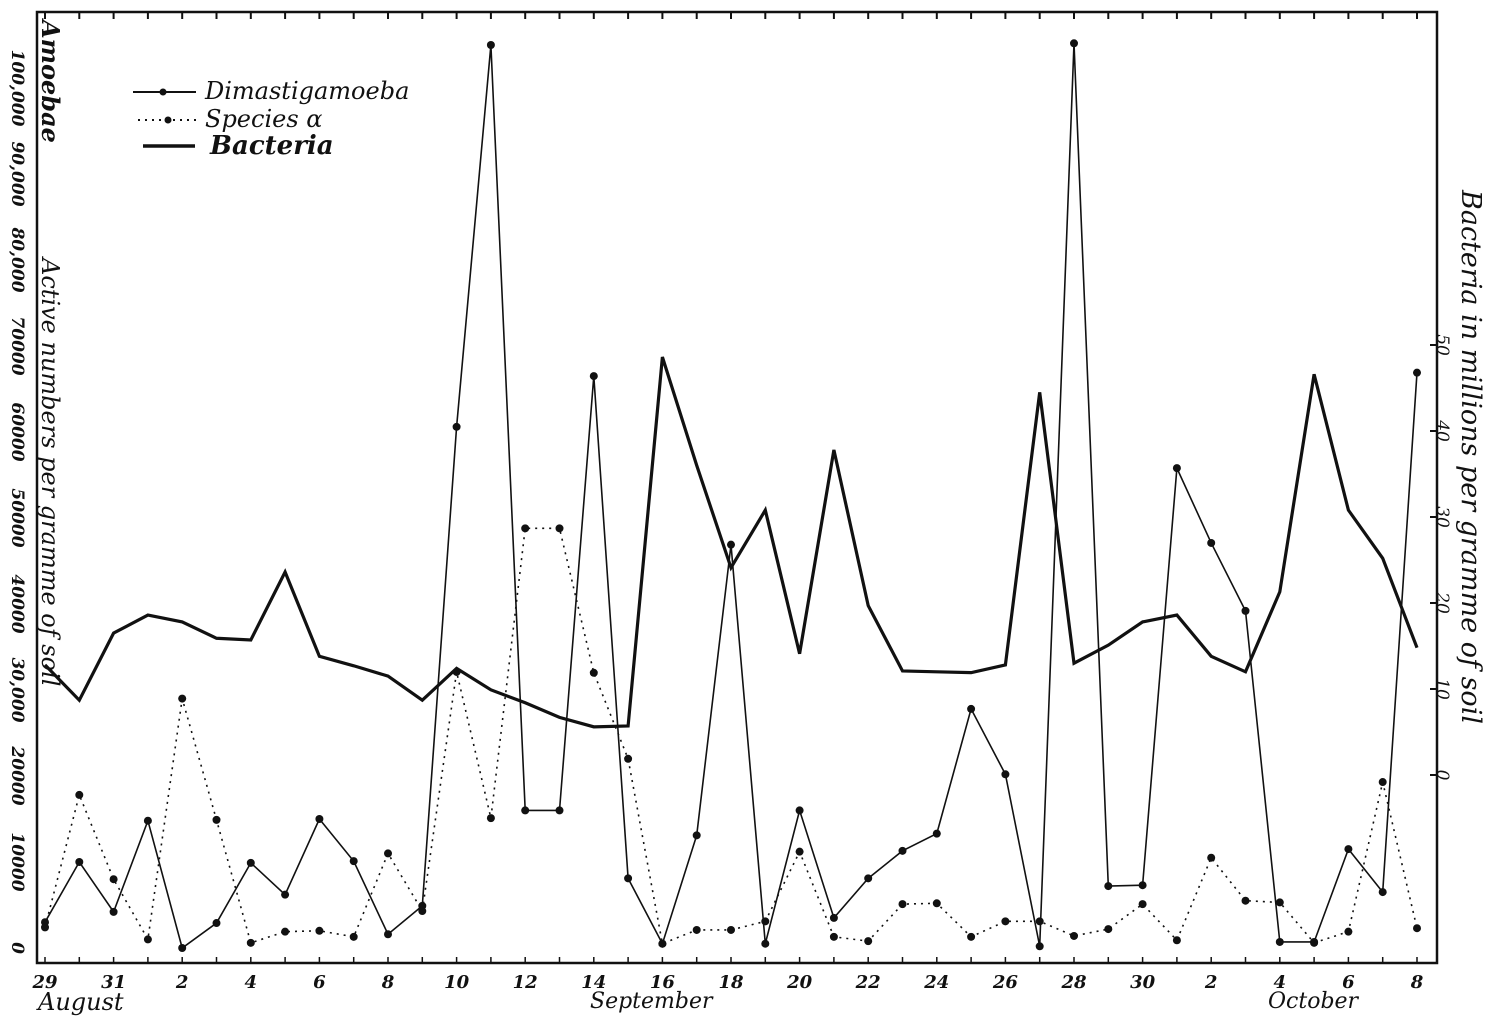 The image size is (1500, 1029). What do you see at coordinates (44, 982) in the screenshot?
I see `x-tick-label: 29` at bounding box center [44, 982].